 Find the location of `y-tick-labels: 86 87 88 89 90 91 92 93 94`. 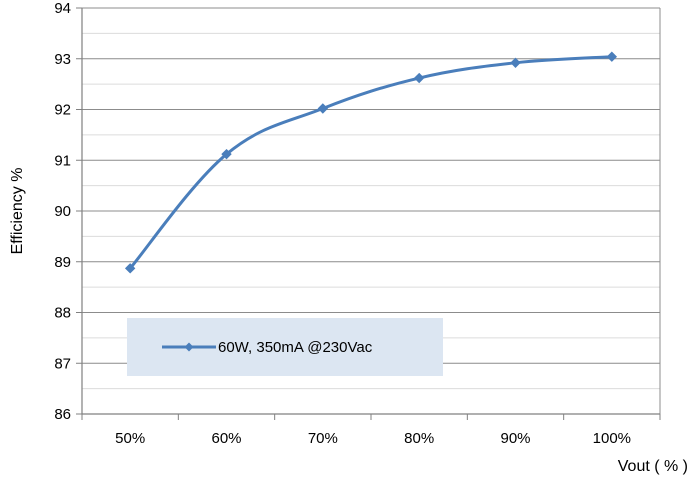

y-tick-labels: 86 87 88 89 90 91 92 93 94 is located at coordinates (62, 211).